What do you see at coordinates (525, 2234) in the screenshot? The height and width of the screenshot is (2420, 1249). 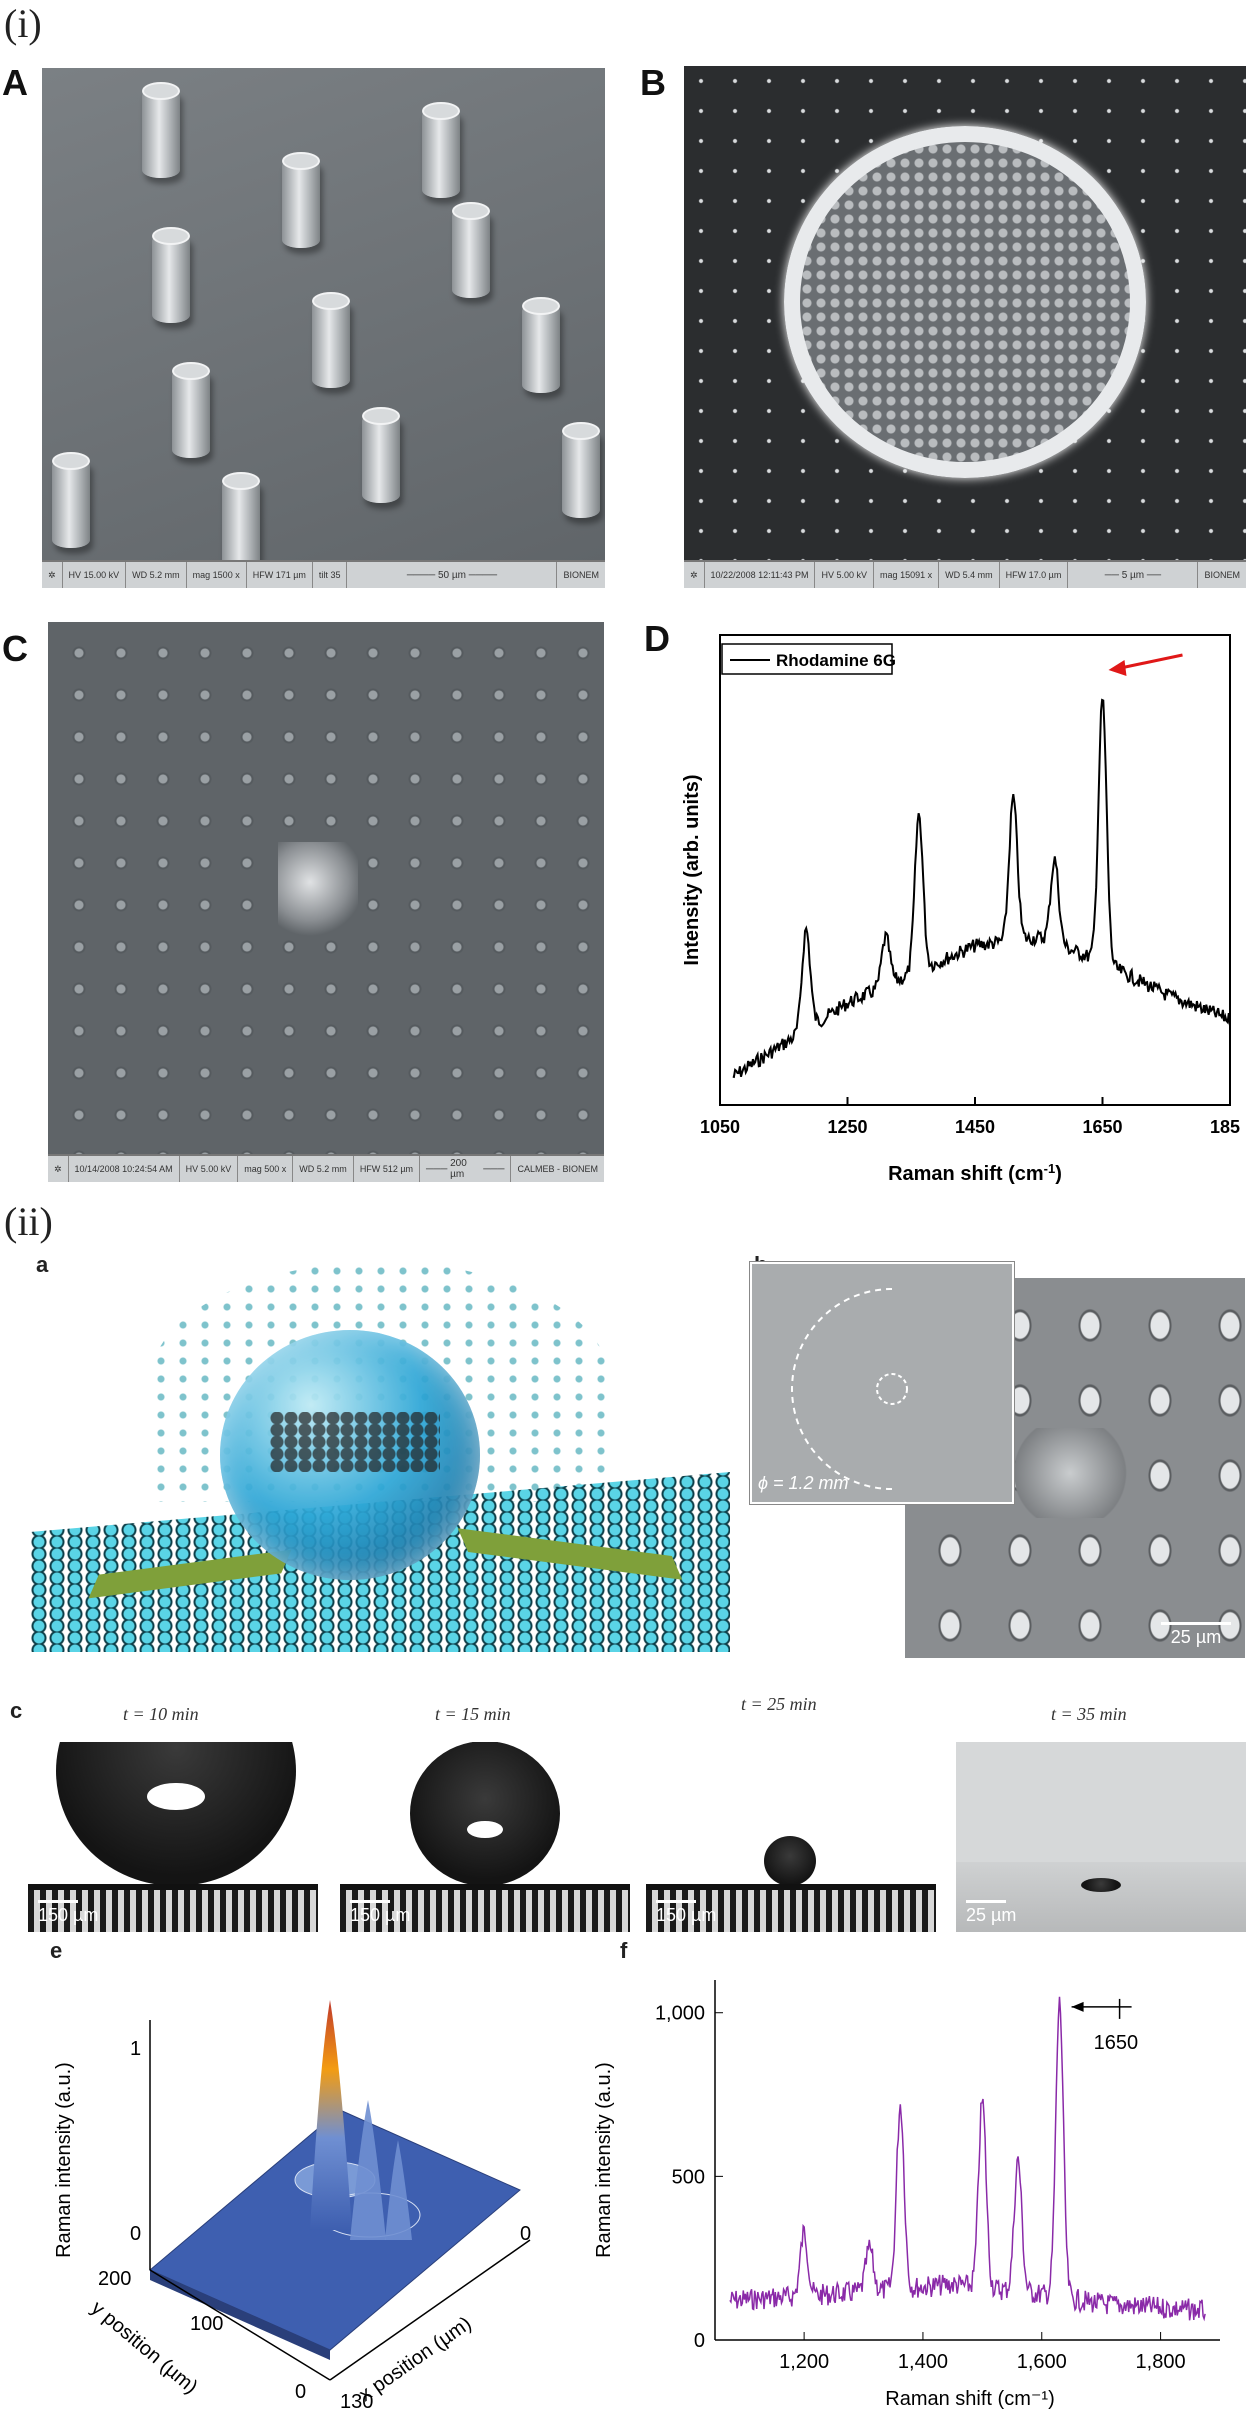 I see `x-tick: 0` at bounding box center [525, 2234].